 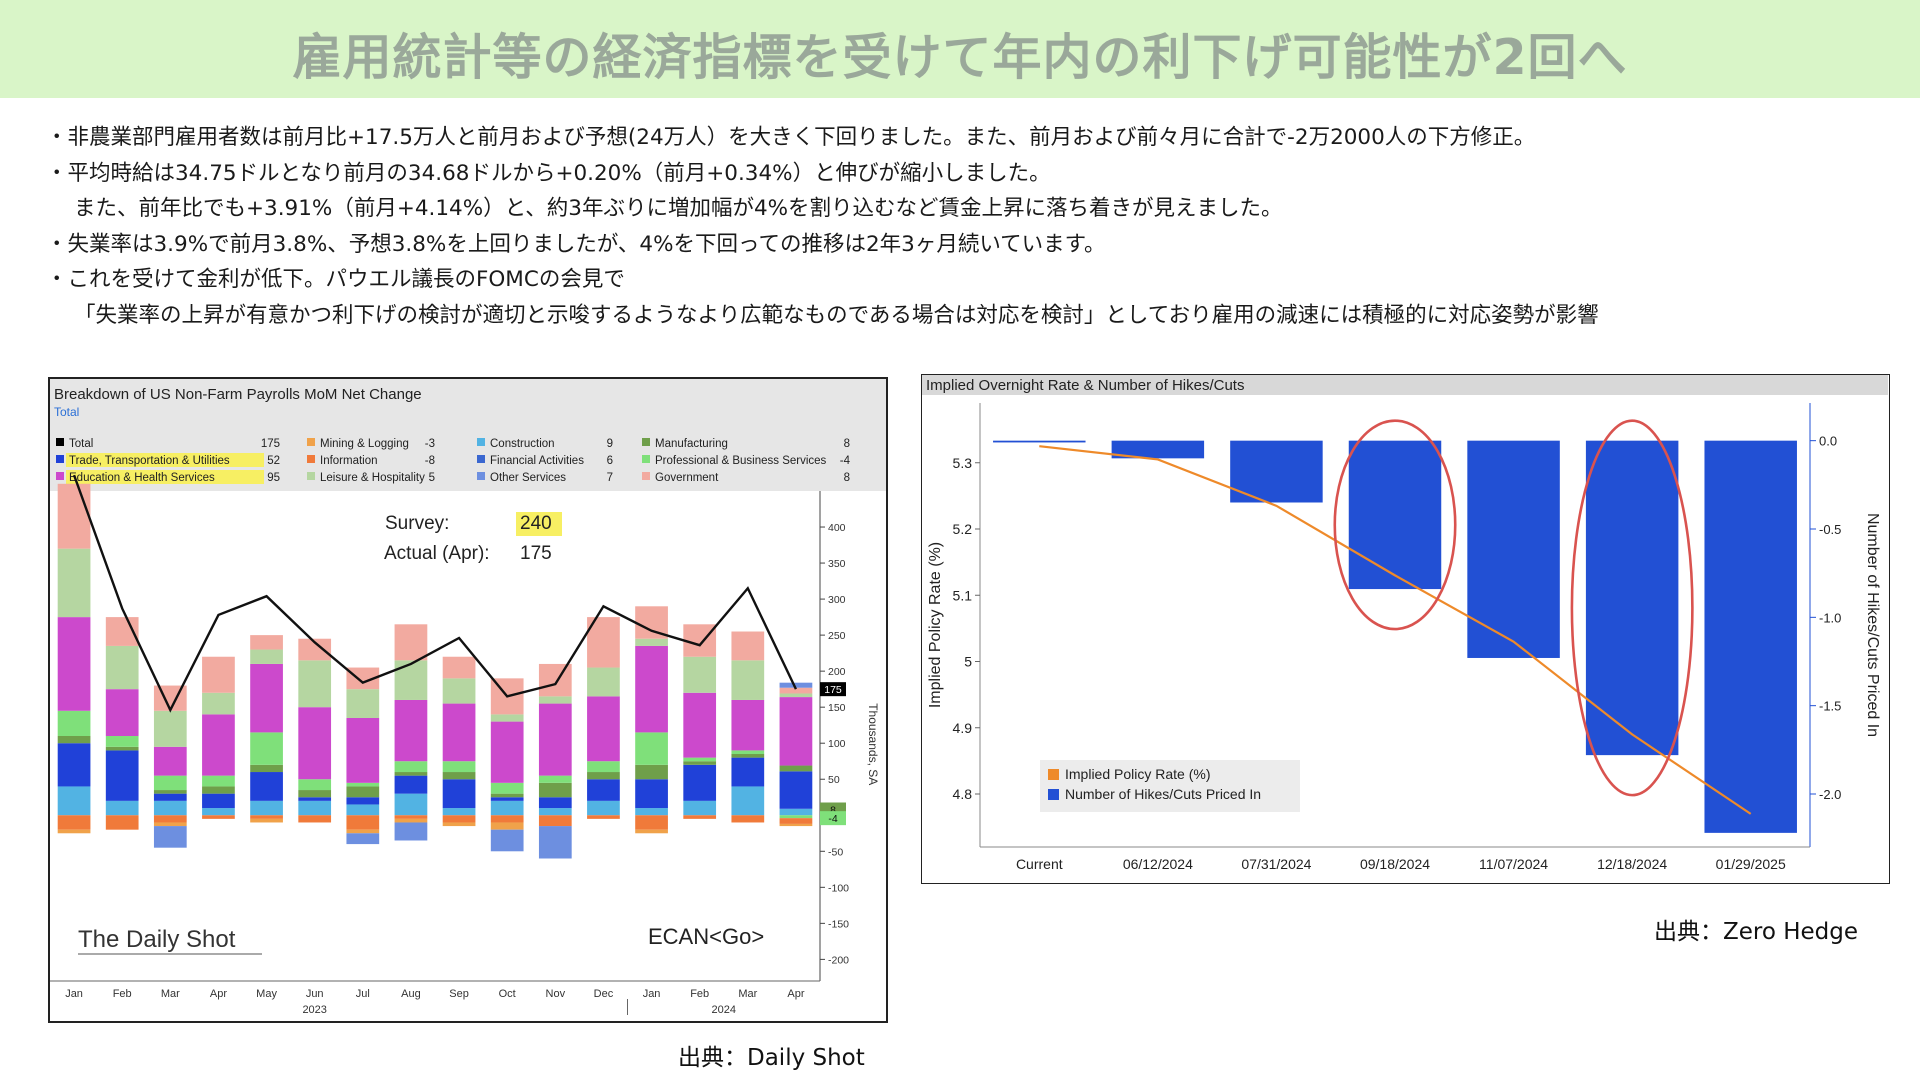 I want to click on y-tick-label: -100, so click(x=838, y=888).